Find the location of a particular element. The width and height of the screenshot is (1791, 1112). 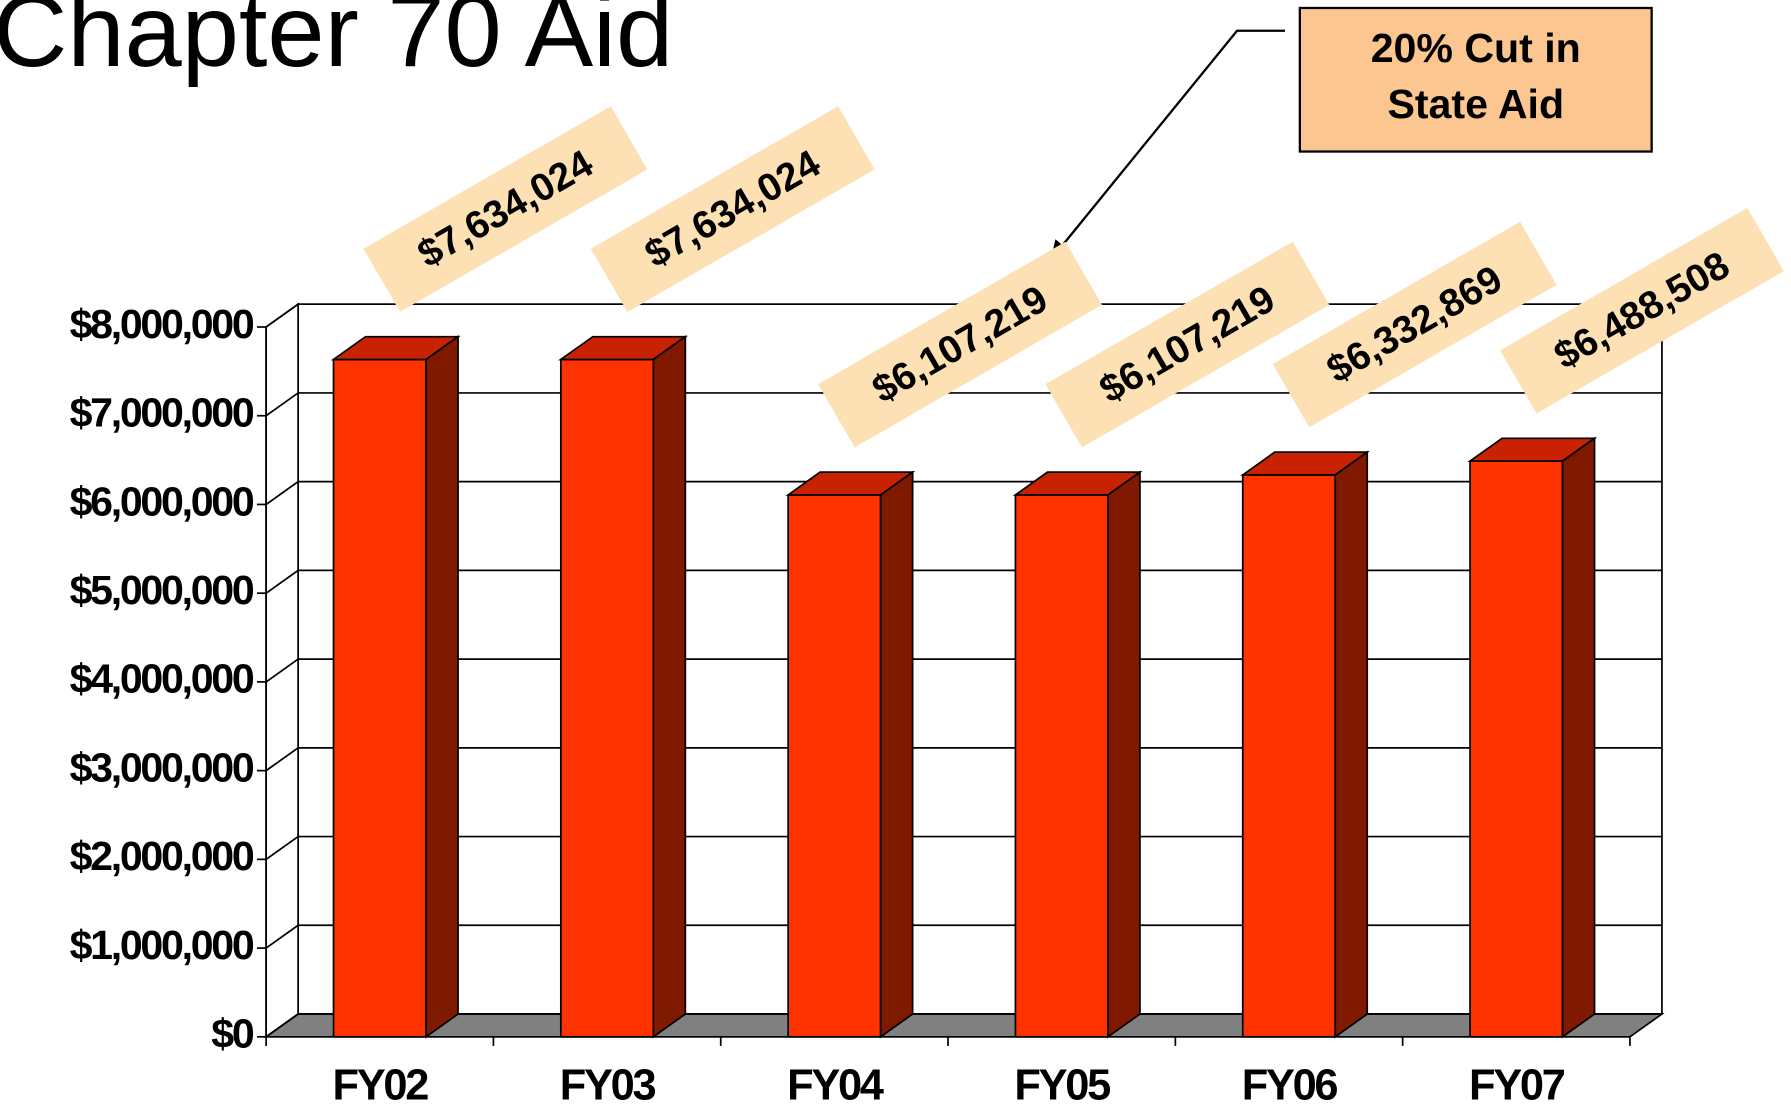

annotation-box is located at coordinates (1475, 79).